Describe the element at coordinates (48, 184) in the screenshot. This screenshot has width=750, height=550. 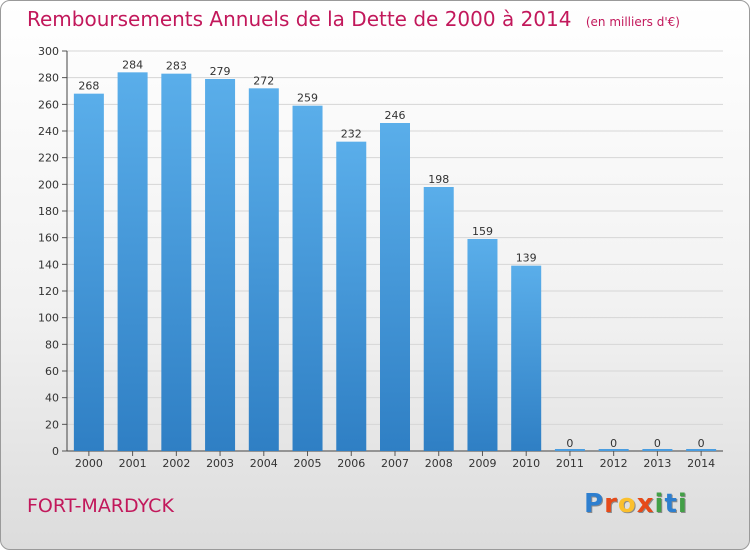
I see `y-tick-label: 200` at that location.